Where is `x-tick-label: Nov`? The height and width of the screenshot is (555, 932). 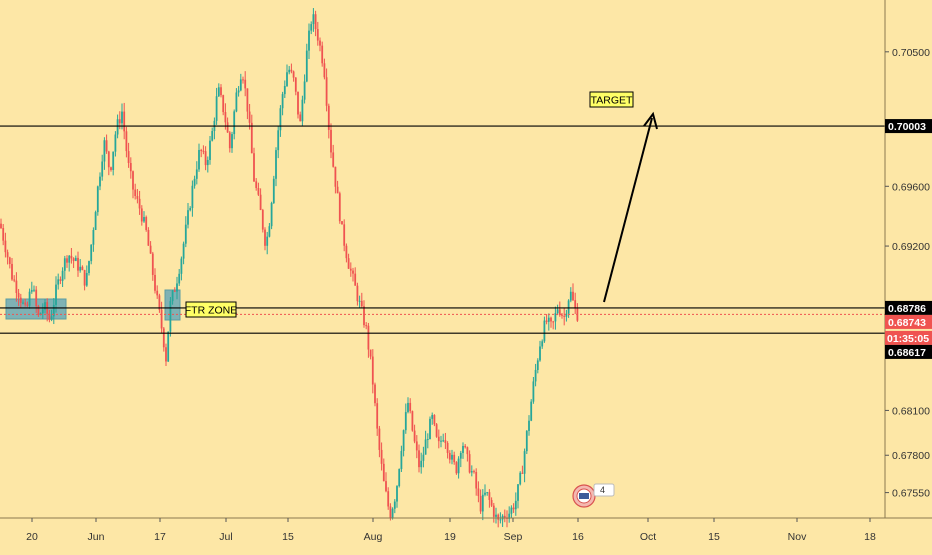 x-tick-label: Nov is located at coordinates (797, 537).